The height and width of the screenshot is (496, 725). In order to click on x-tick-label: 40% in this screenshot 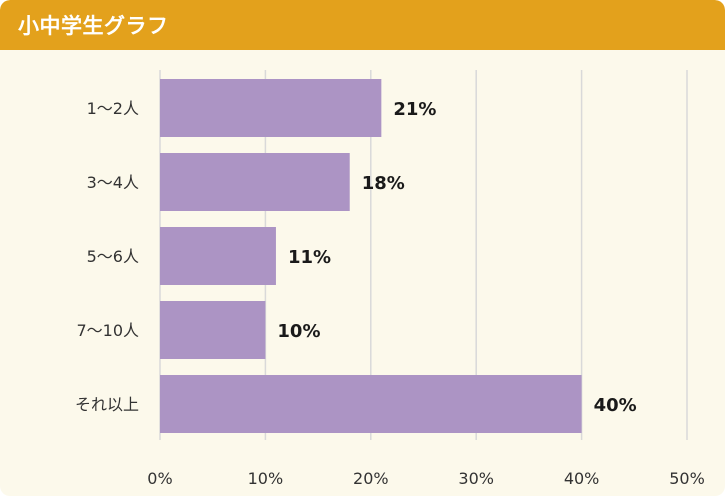, I will do `click(582, 478)`.